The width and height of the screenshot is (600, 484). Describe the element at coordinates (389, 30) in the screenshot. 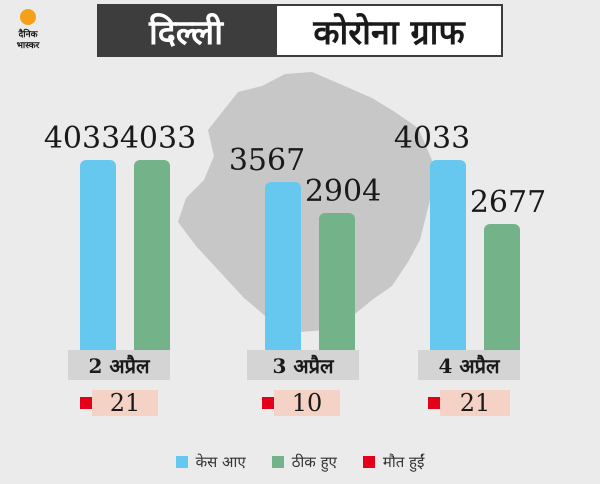

I see `title-corona-graph: कोरोना ग्राफ` at that location.